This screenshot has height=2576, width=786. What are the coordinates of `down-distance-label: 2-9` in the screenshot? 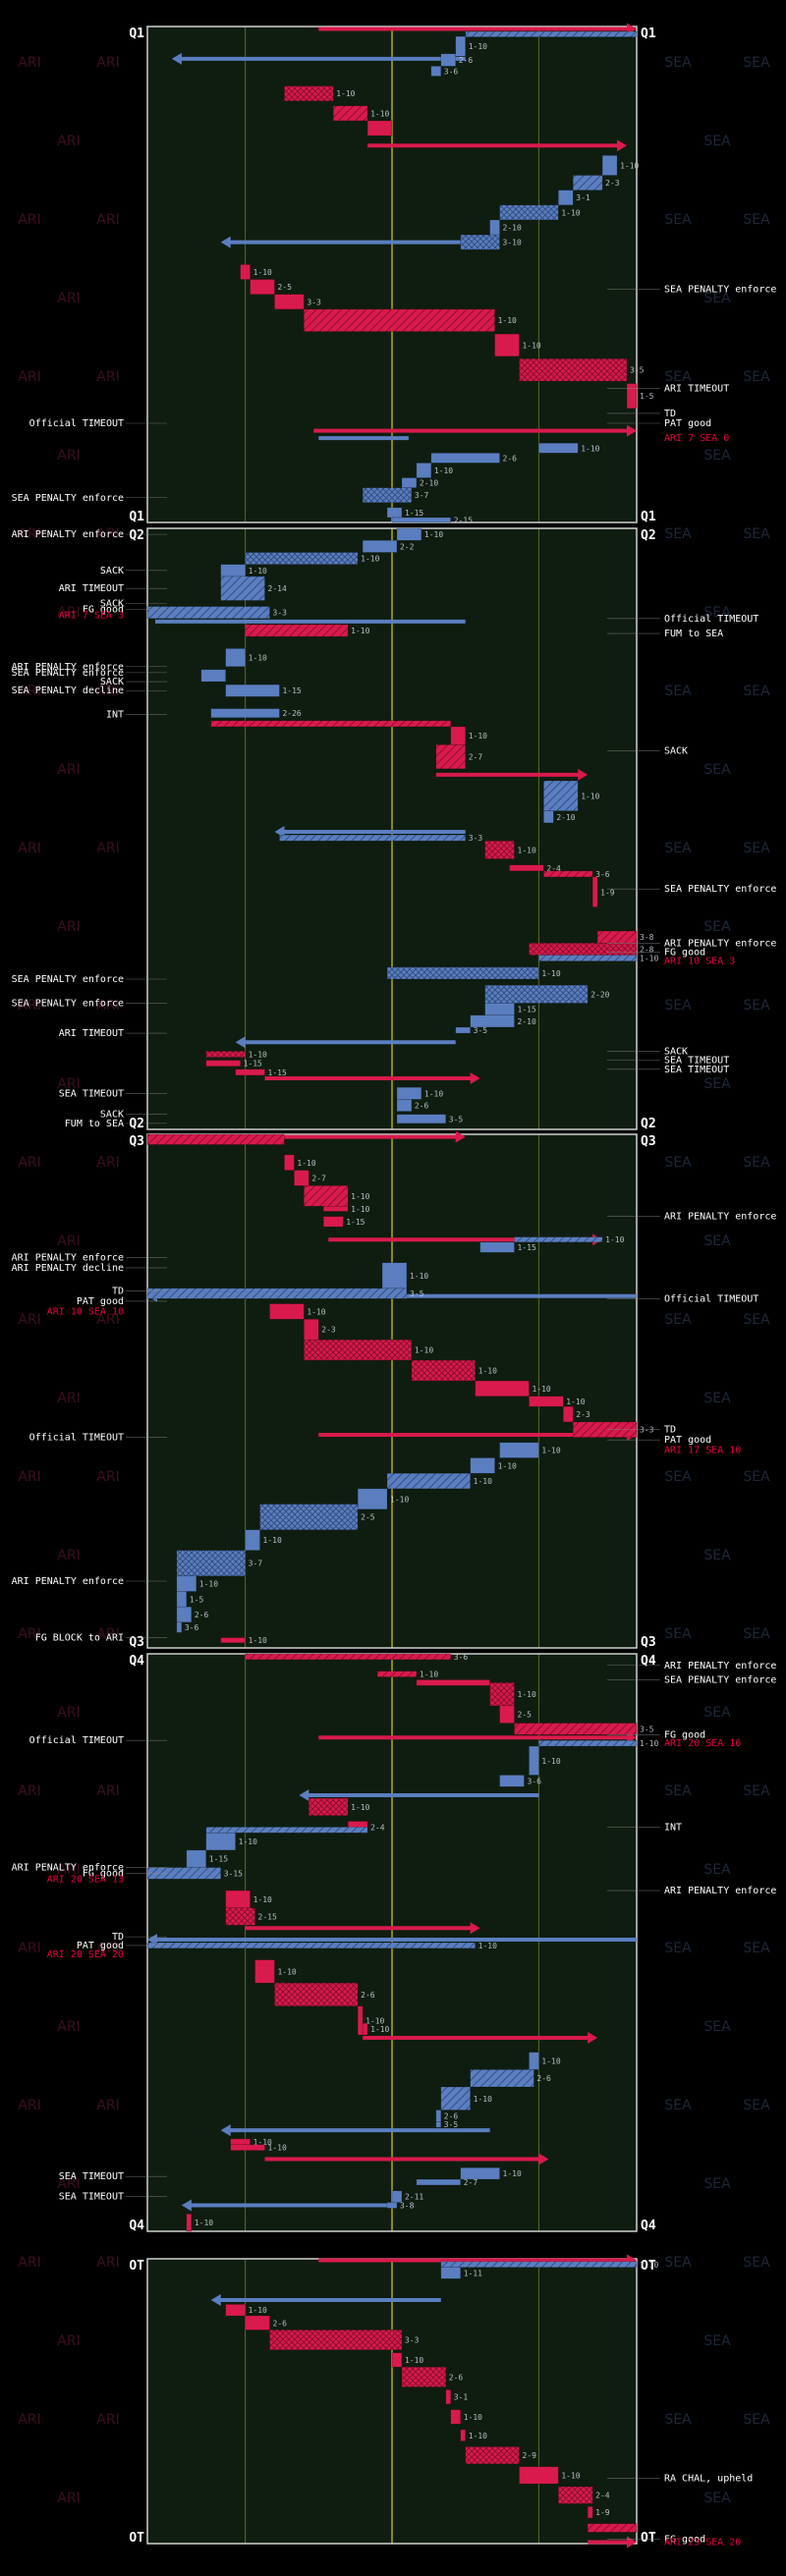 It's located at (529, 2455).